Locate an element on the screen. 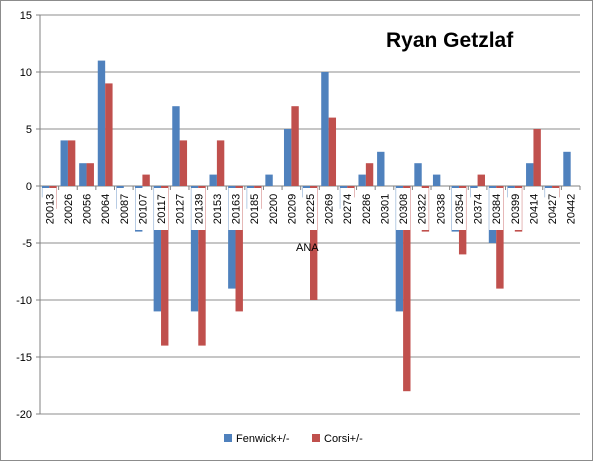  category-label: 20087 is located at coordinates (125, 209).